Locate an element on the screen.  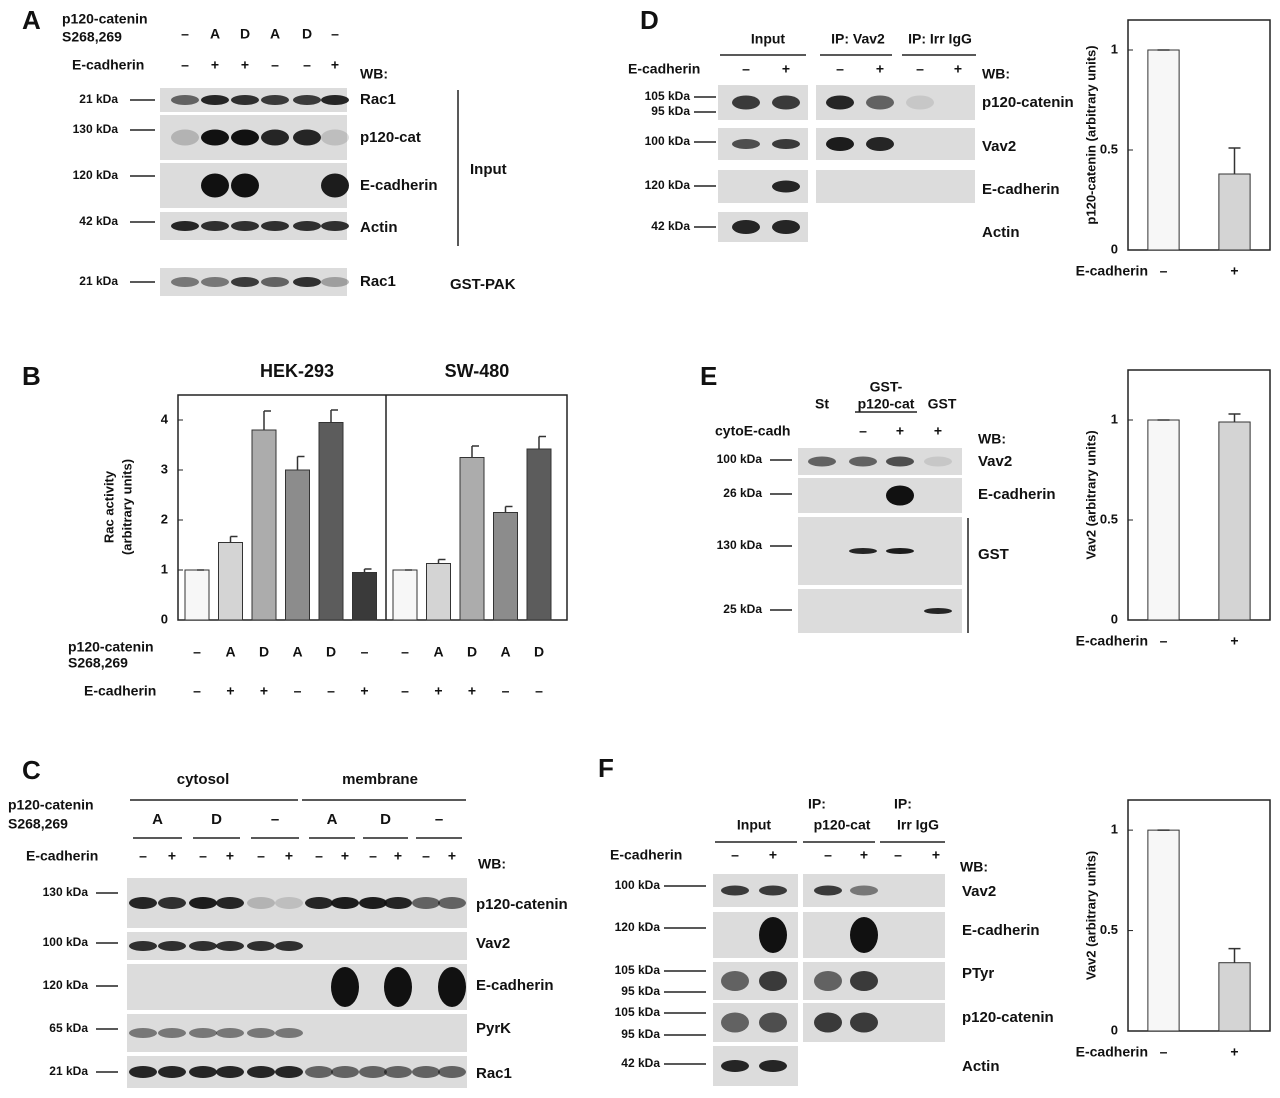
panel-letter: F is located at coordinates (606, 768).